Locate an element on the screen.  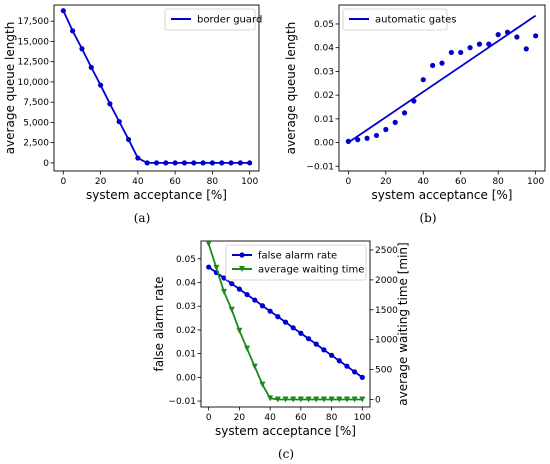
legend-label: false alarm rate is located at coordinates (297, 256).